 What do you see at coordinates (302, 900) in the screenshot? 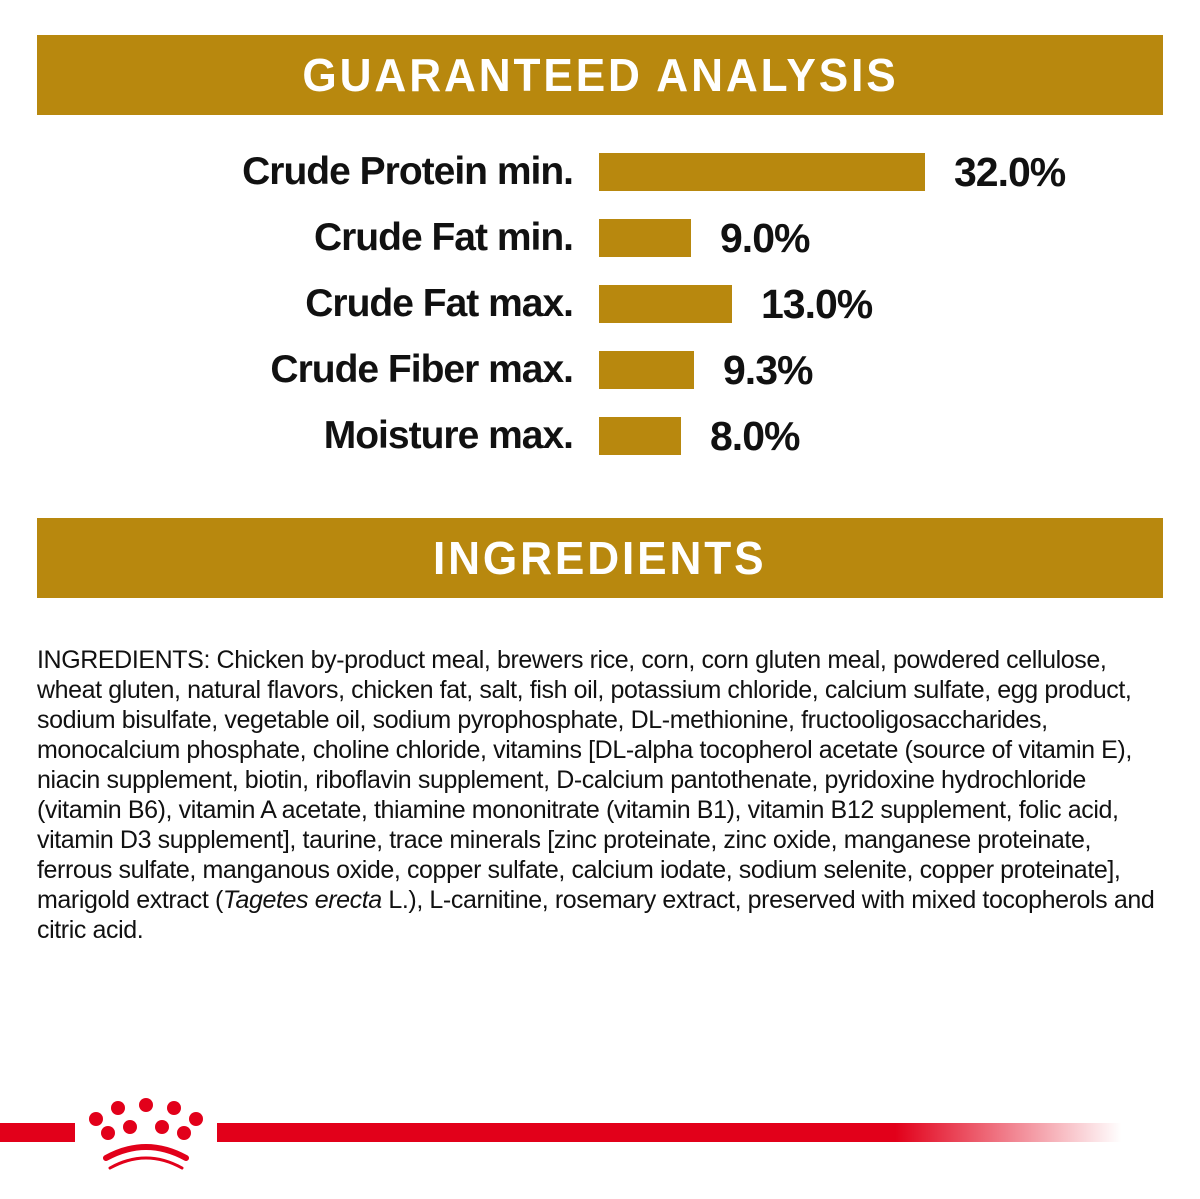
I see `ingredients-latin-name: Tagetes erecta` at bounding box center [302, 900].